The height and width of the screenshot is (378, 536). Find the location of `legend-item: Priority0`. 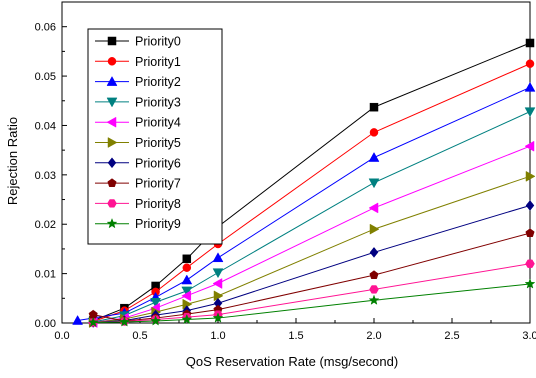

legend-item: Priority0 is located at coordinates (138, 42).